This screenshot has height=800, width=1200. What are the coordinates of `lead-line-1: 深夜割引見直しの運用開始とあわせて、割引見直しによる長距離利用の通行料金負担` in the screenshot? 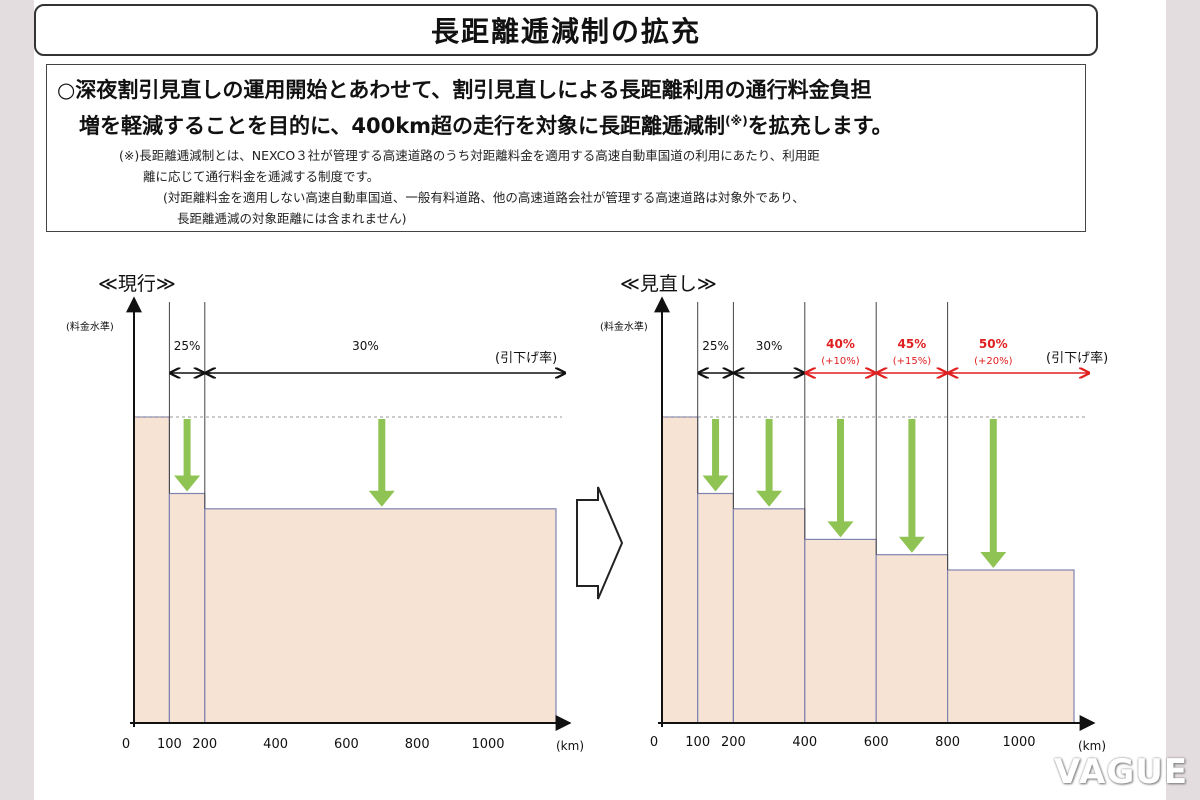 It's located at (473, 90).